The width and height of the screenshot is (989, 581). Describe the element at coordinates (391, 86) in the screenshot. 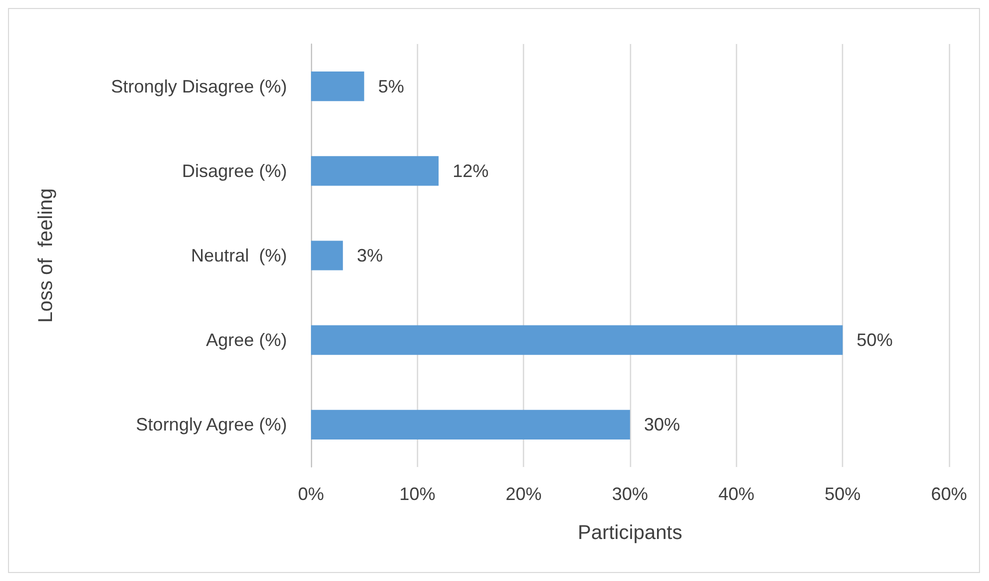

I see `data-label: 5%` at that location.